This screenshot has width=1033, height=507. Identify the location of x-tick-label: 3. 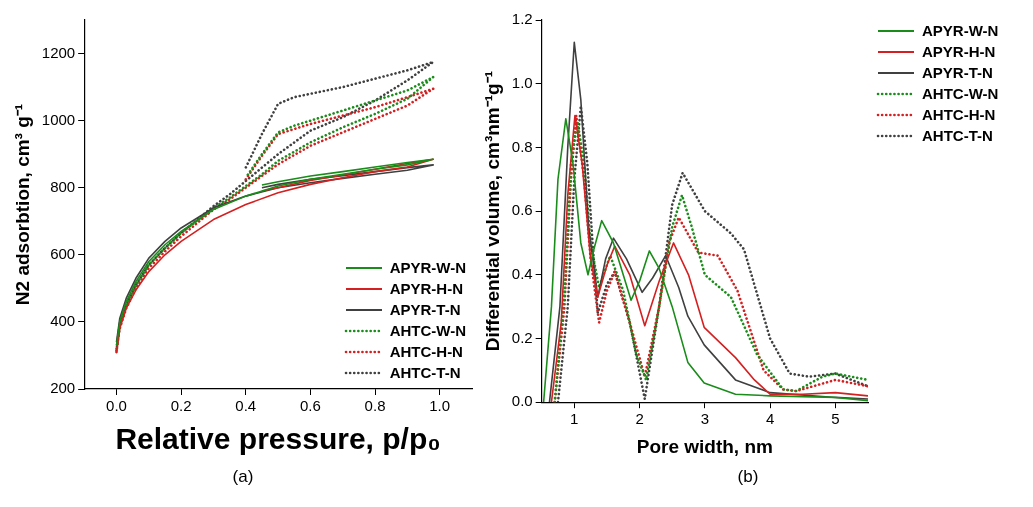
(704, 419).